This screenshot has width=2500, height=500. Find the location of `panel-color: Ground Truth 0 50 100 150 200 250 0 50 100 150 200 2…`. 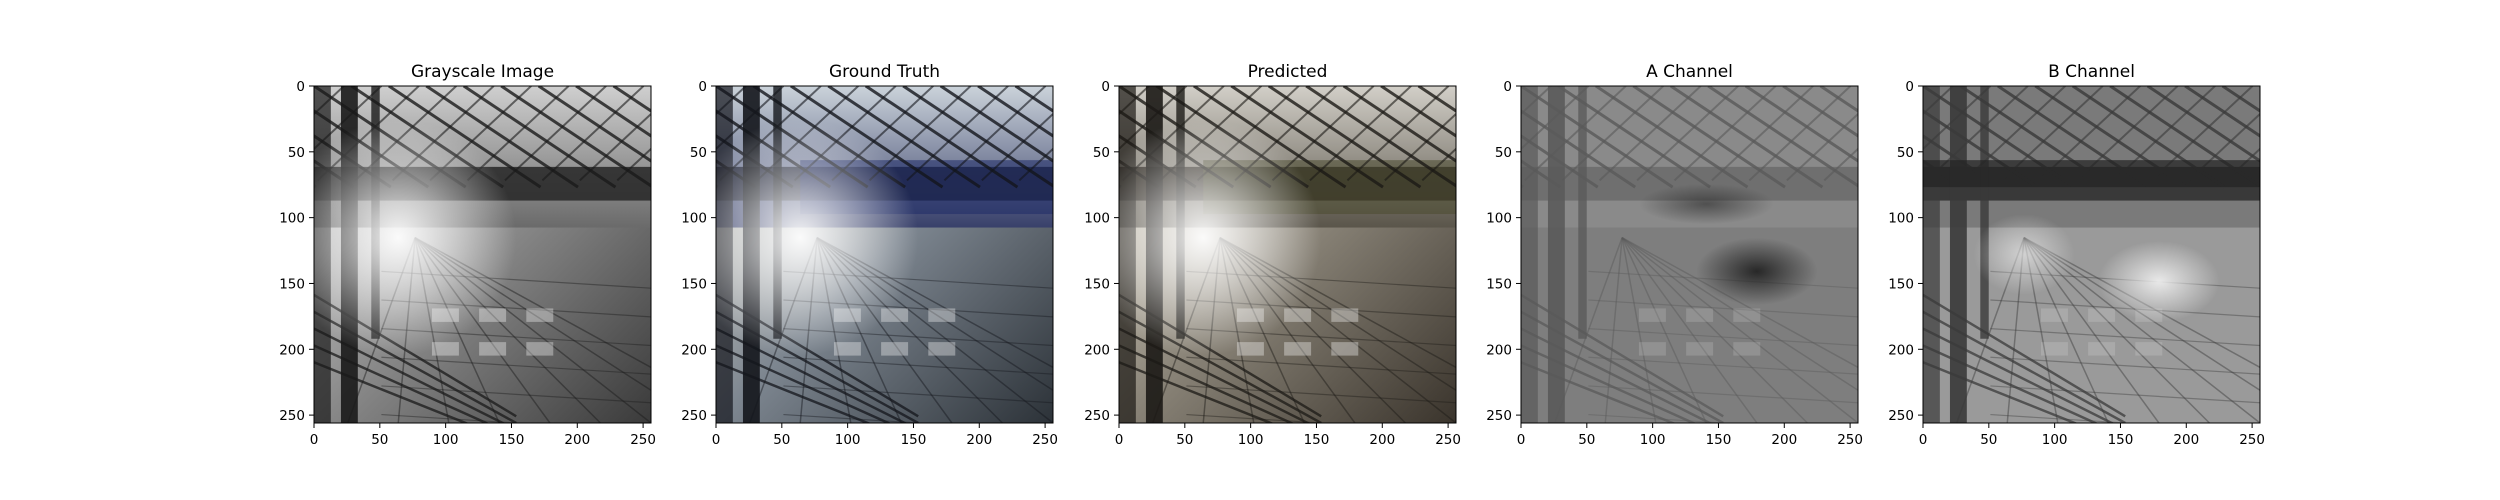

panel-color: Ground Truth 0 50 100 150 200 250 0 50 100 150 200 2… is located at coordinates (869, 255).